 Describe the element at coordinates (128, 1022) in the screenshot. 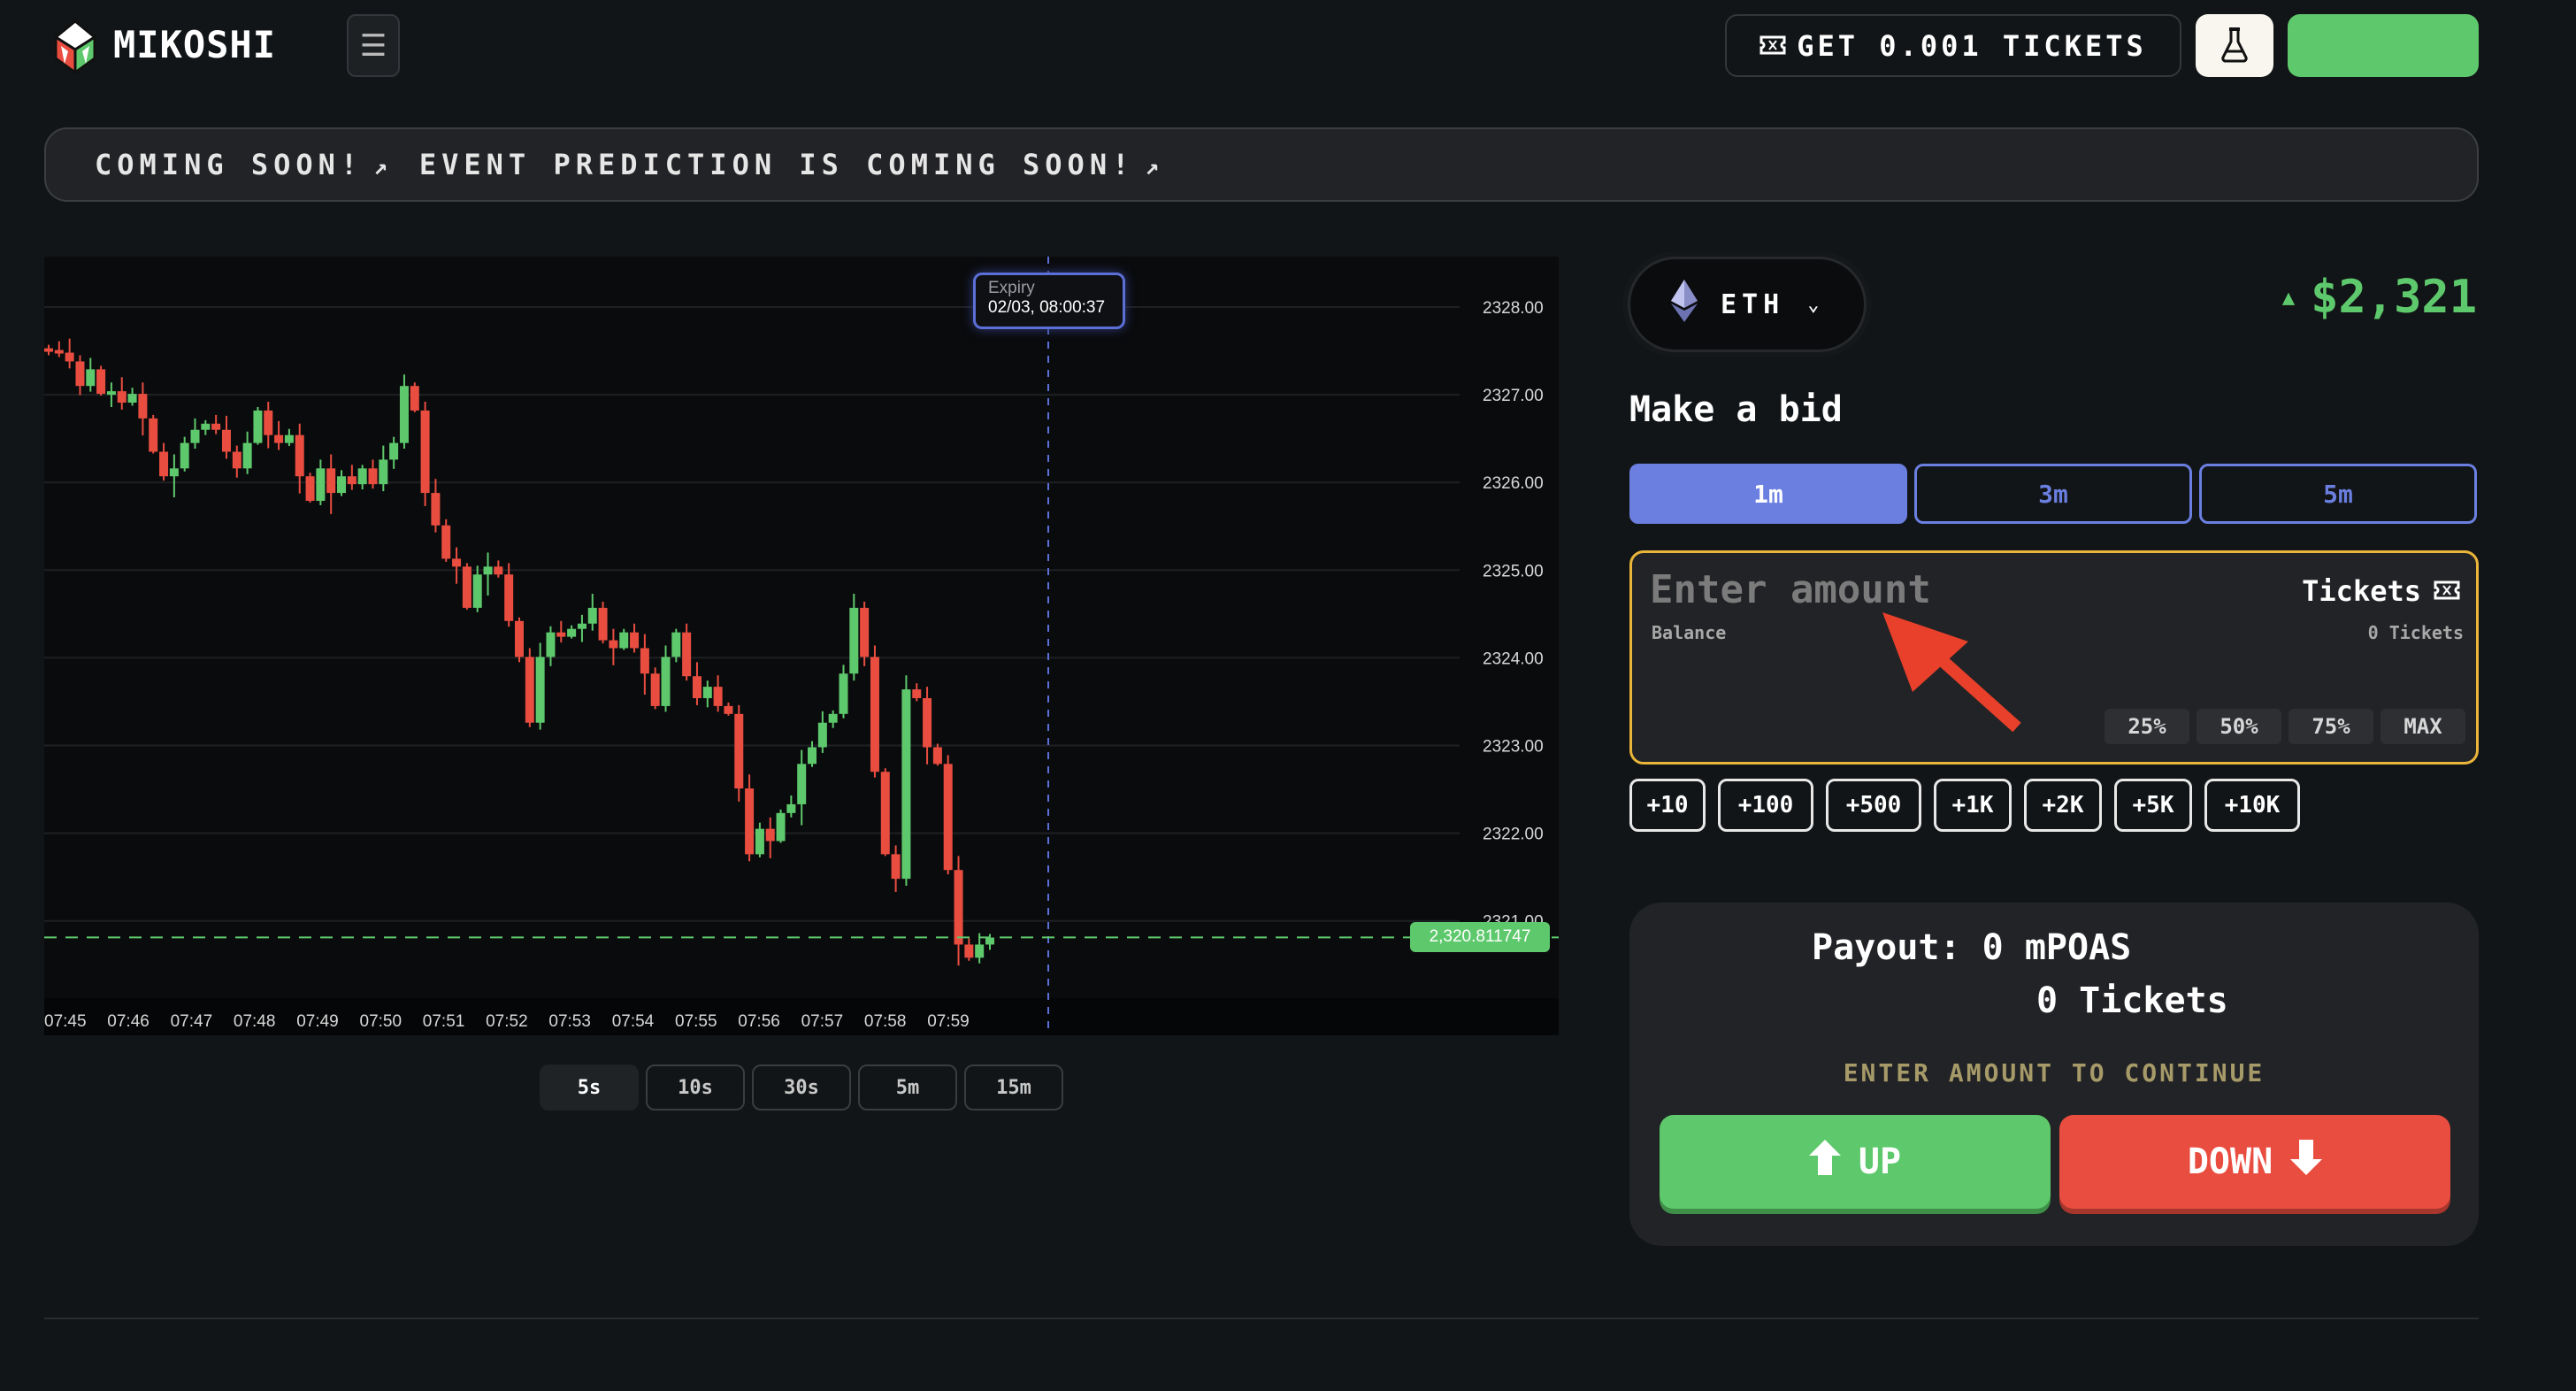

I see `x-tick-label: 07:46` at that location.